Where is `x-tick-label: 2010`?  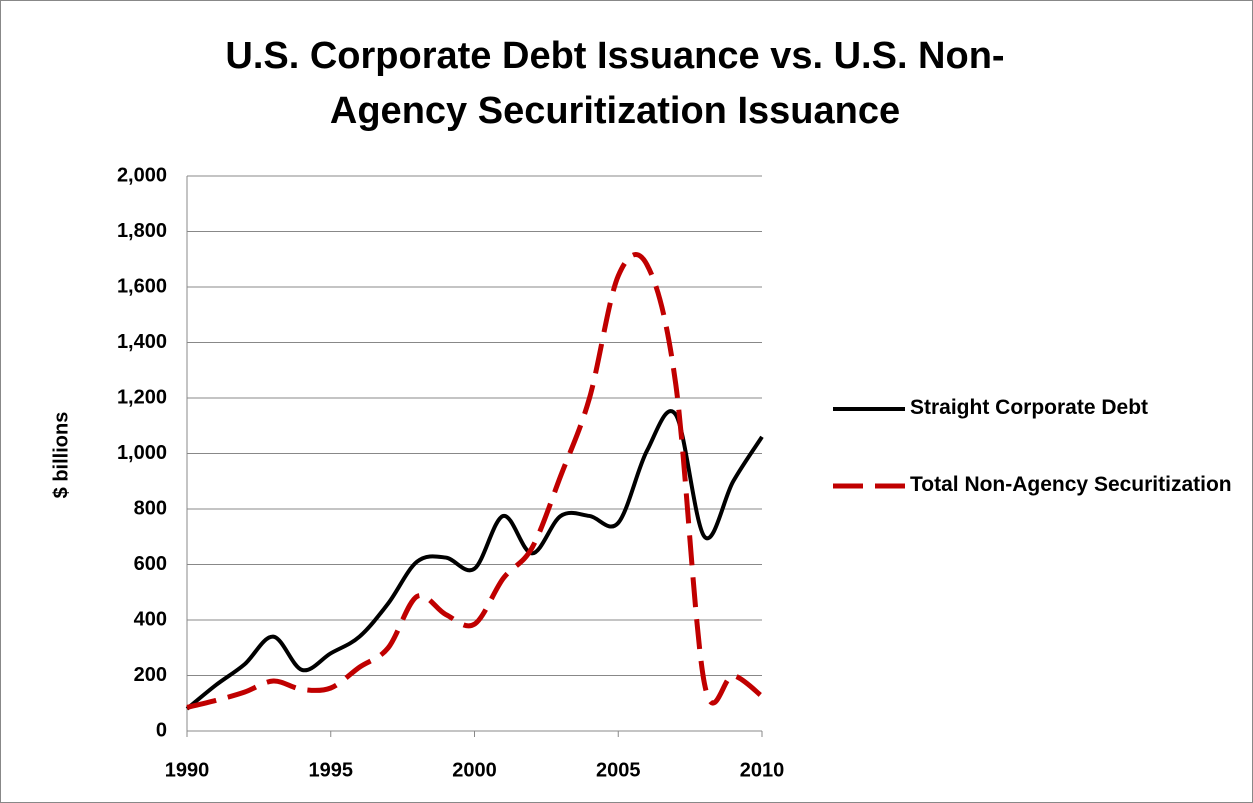
x-tick-label: 2010 is located at coordinates (762, 770).